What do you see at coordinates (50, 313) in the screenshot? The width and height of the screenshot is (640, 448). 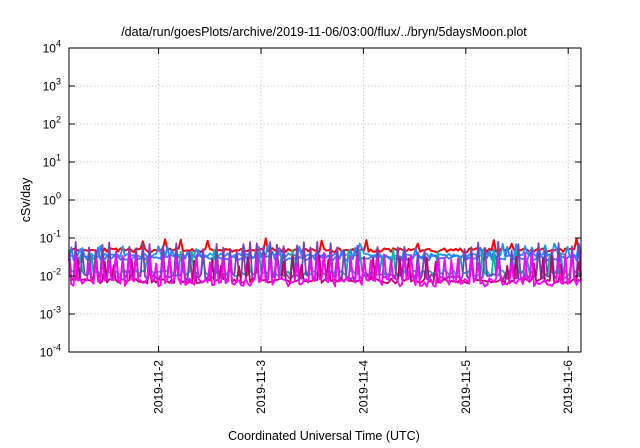 I see `y-tick-label: 10⁻³` at bounding box center [50, 313].